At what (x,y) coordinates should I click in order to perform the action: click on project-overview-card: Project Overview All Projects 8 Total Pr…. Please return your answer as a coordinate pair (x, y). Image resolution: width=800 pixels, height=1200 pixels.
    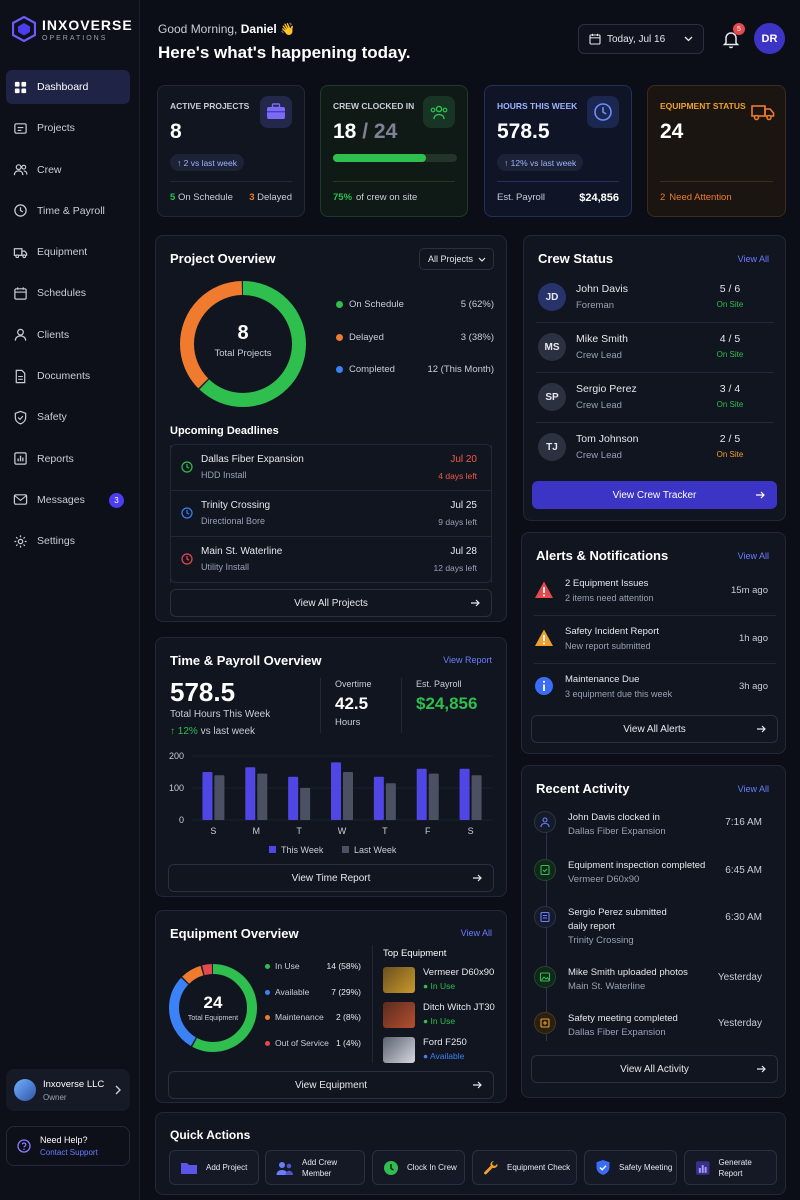
    Looking at the image, I should click on (331, 428).